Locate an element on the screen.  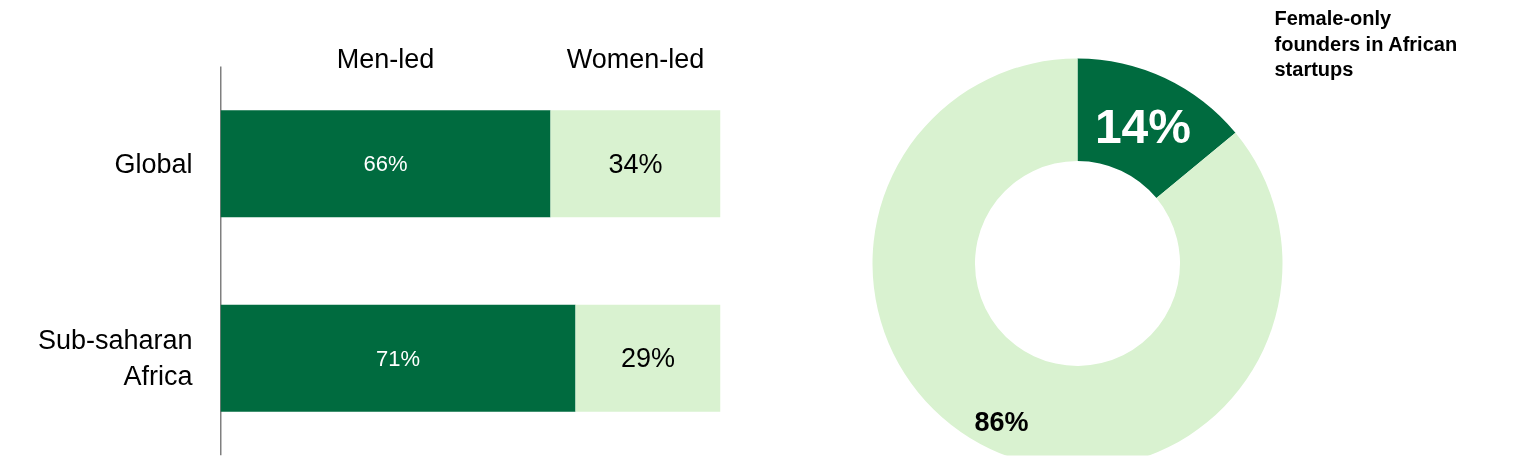
data-label: 71% is located at coordinates (398, 358).